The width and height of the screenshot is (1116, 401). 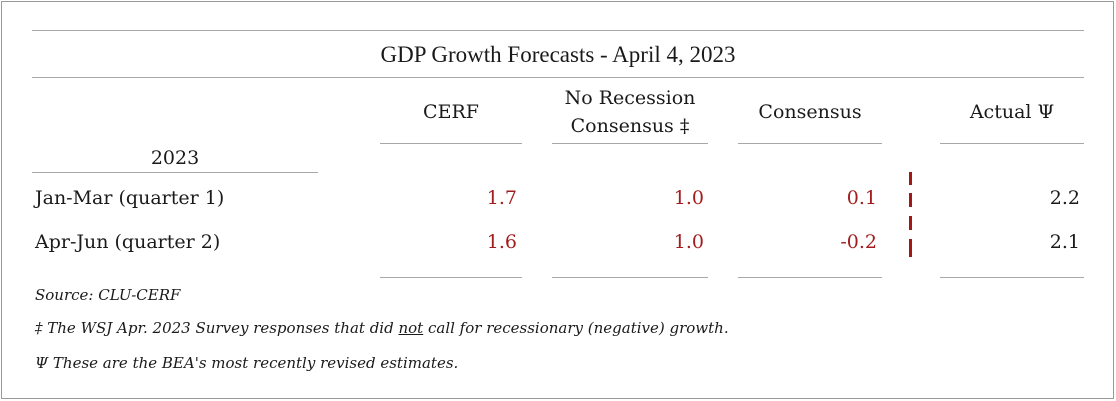 I want to click on column-header-actual: Actual Ψ, so click(x=1012, y=112).